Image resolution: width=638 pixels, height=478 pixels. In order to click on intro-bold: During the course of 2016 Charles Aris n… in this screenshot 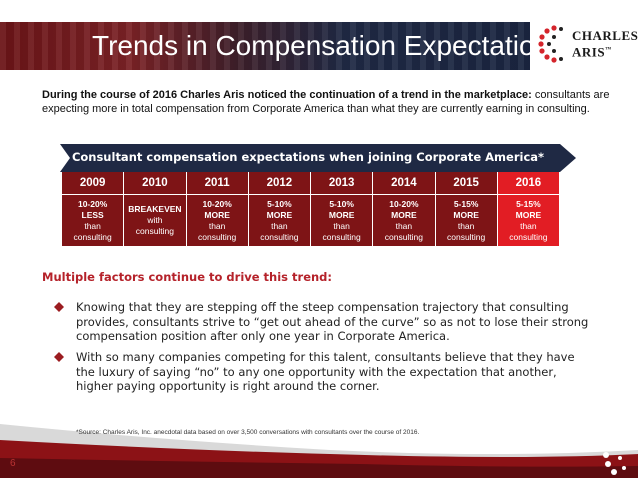, I will do `click(287, 95)`.